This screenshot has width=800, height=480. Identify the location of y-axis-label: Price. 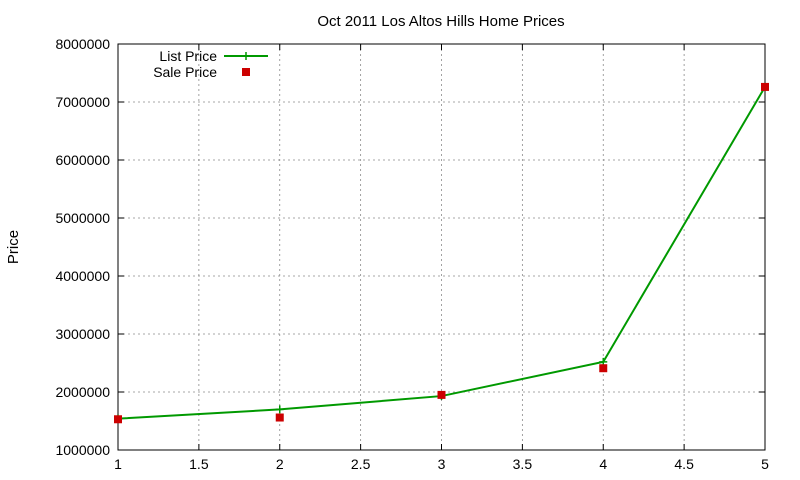
(13, 247).